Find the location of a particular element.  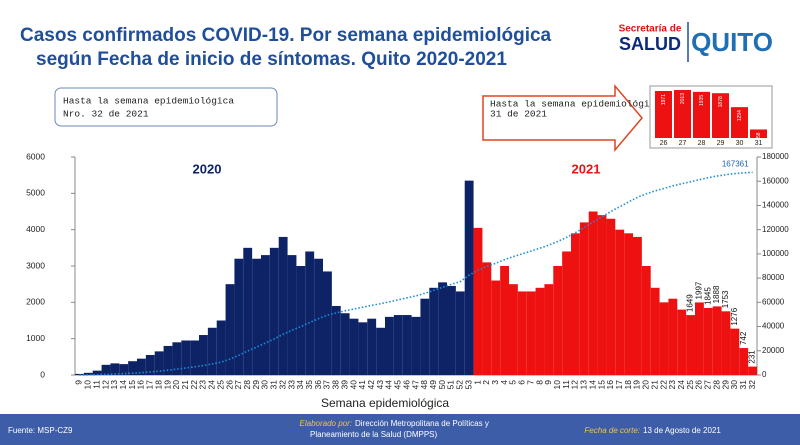

year-label: 2020 is located at coordinates (207, 168).